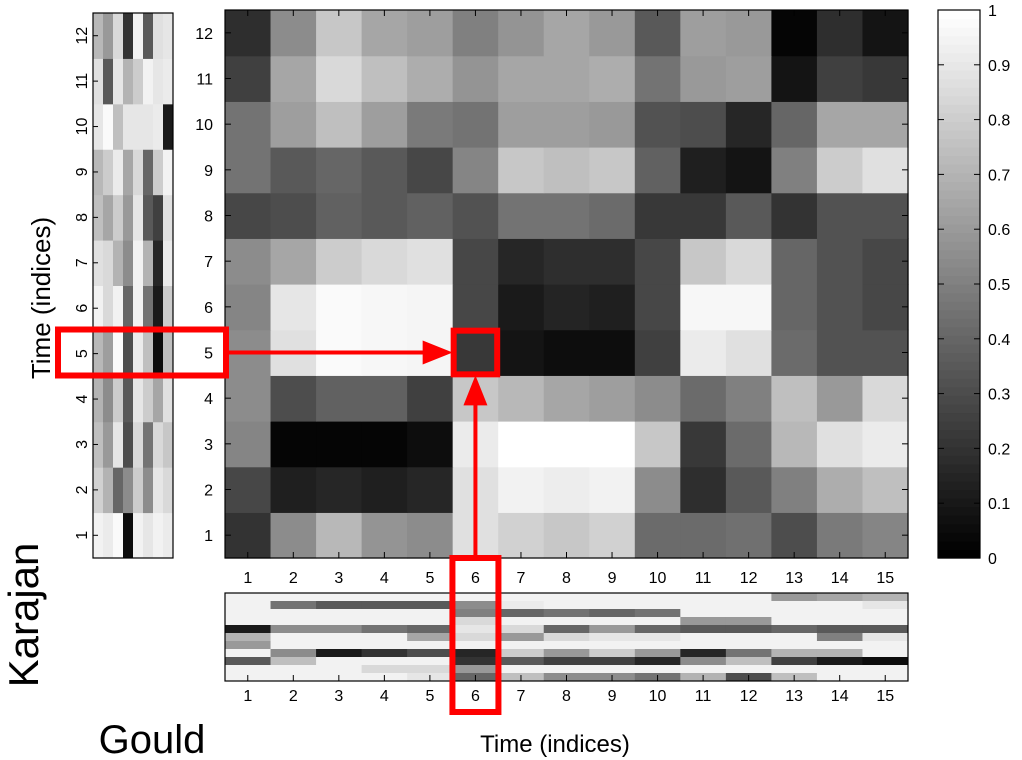 The image size is (1022, 760). What do you see at coordinates (208, 171) in the screenshot?
I see `y-tick-label: 9` at bounding box center [208, 171].